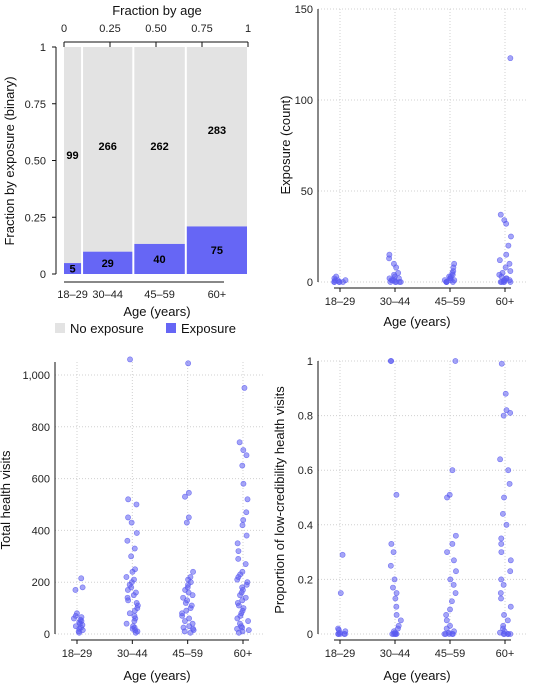 The width and height of the screenshot is (533, 685). What do you see at coordinates (187, 654) in the screenshot?
I see `x-tick-label: 45–59` at bounding box center [187, 654].